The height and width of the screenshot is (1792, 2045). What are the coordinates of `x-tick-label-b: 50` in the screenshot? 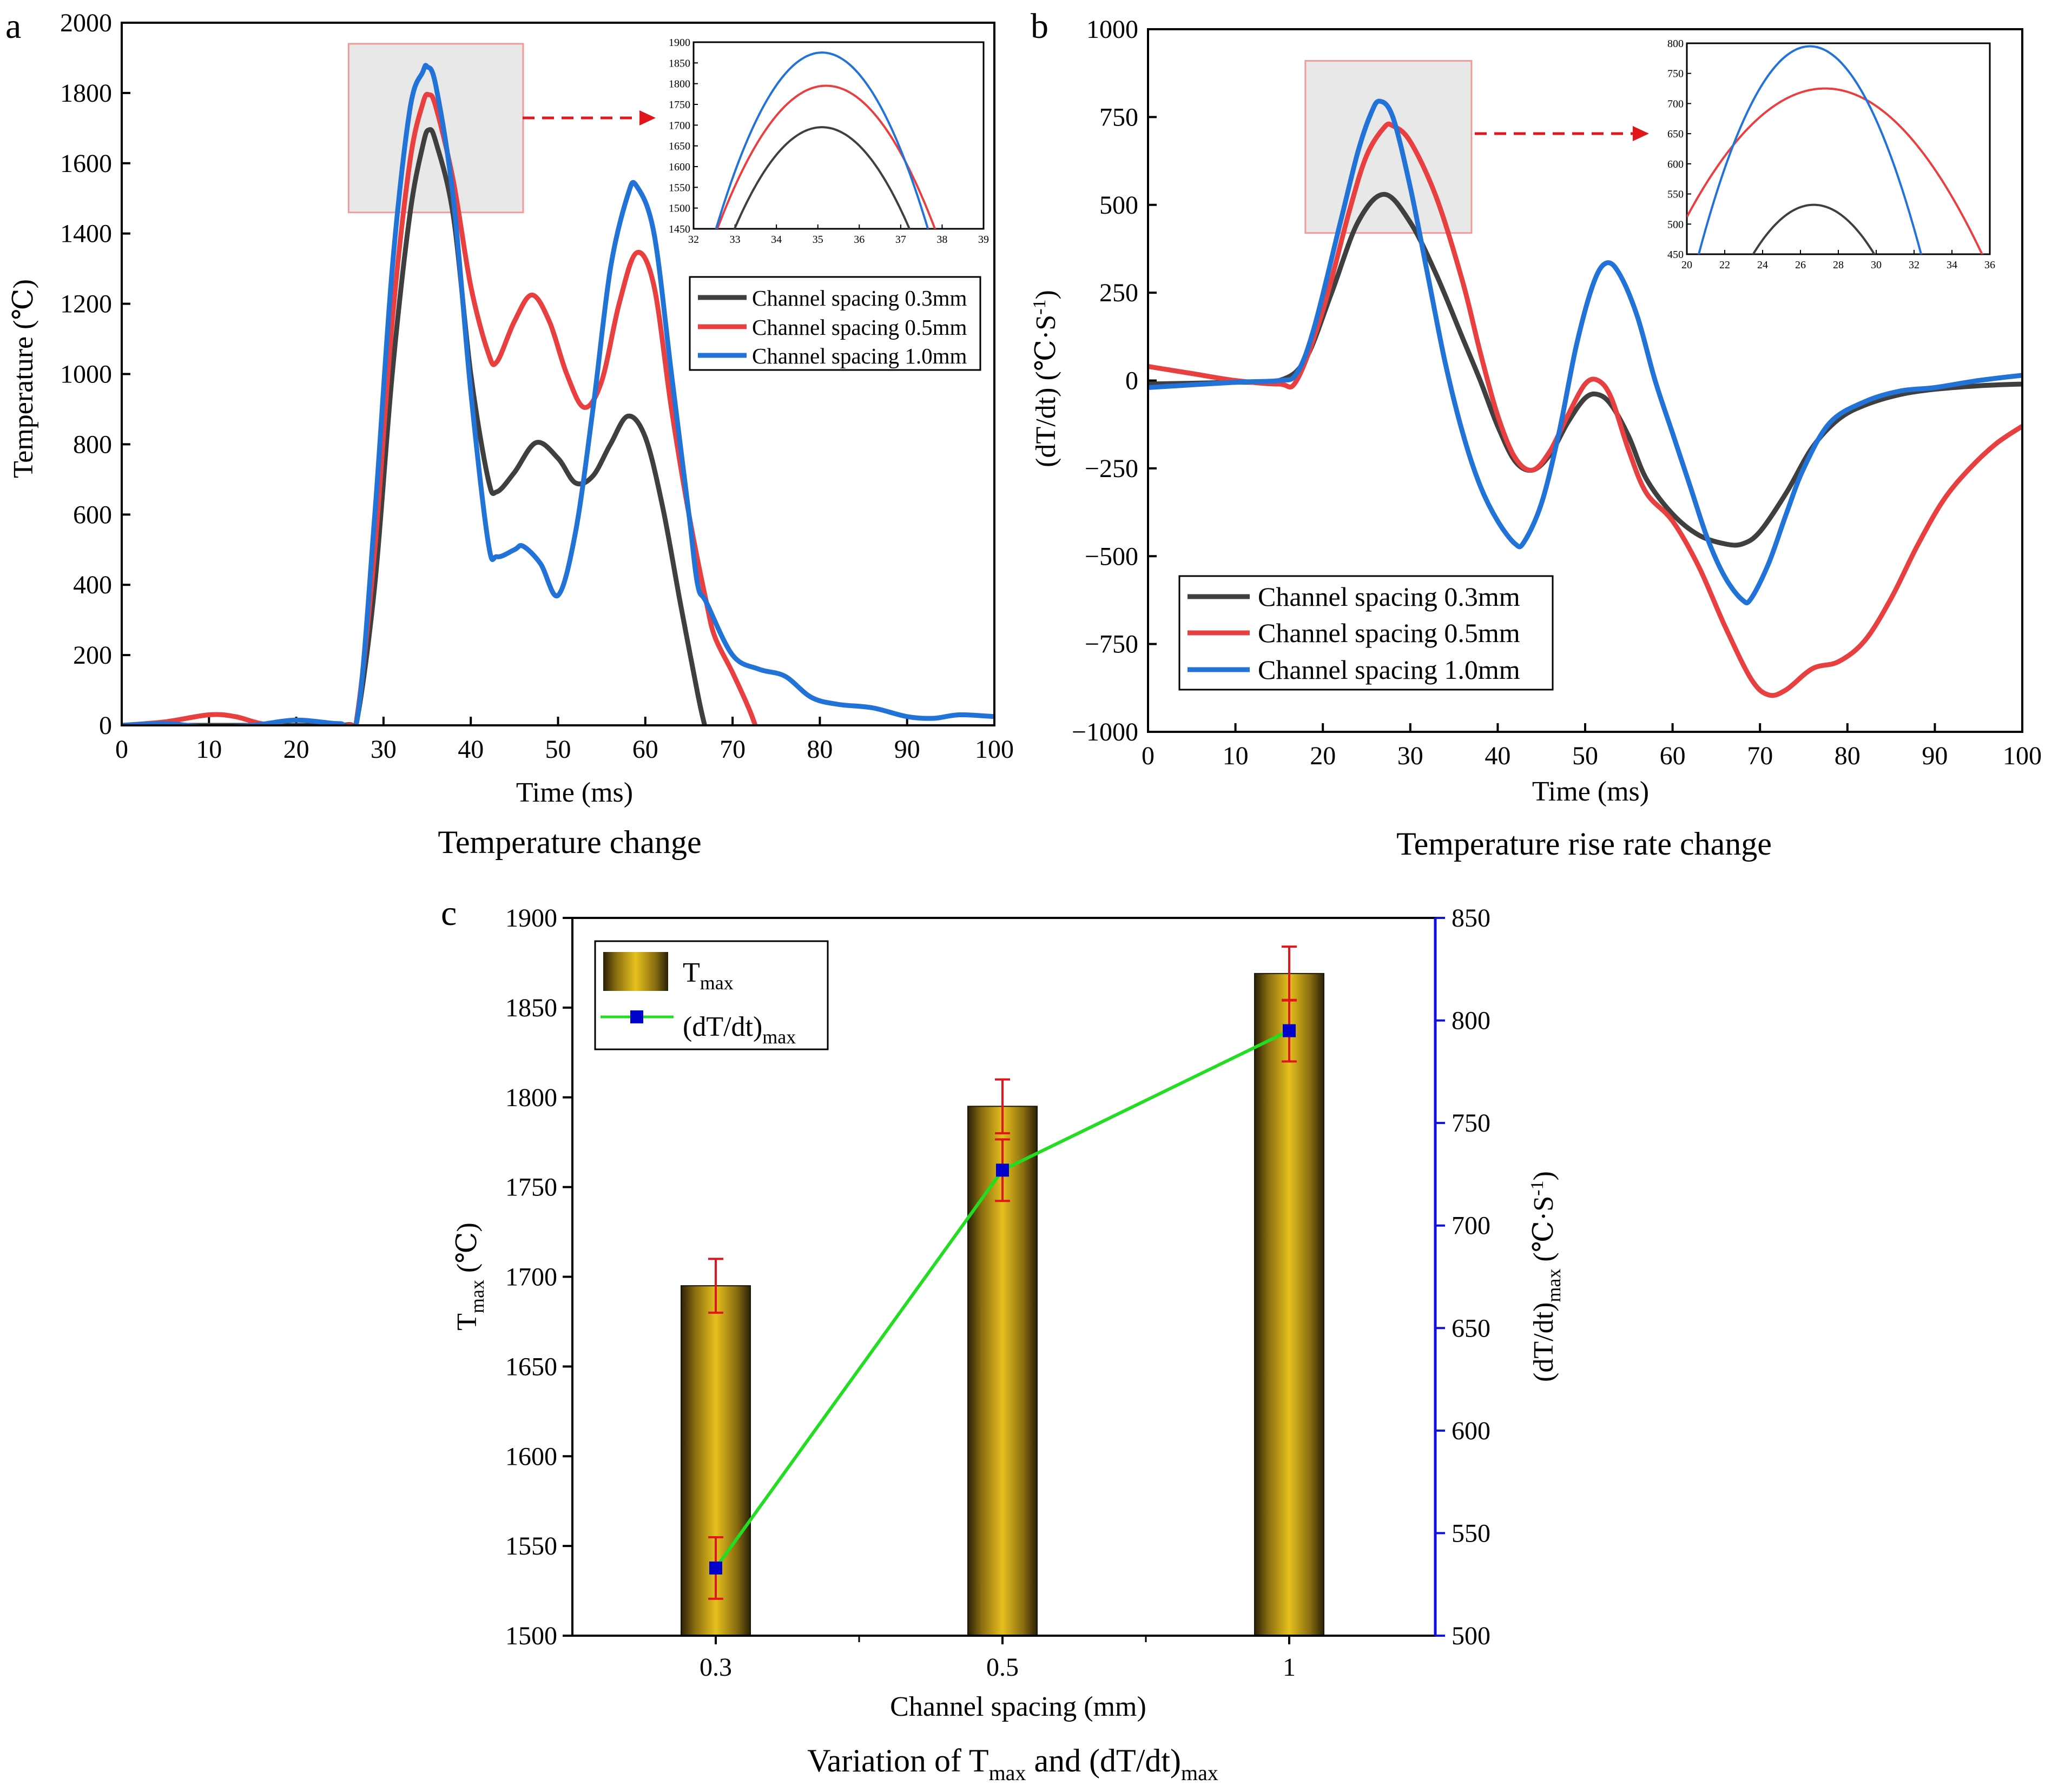 It's located at (1585, 756).